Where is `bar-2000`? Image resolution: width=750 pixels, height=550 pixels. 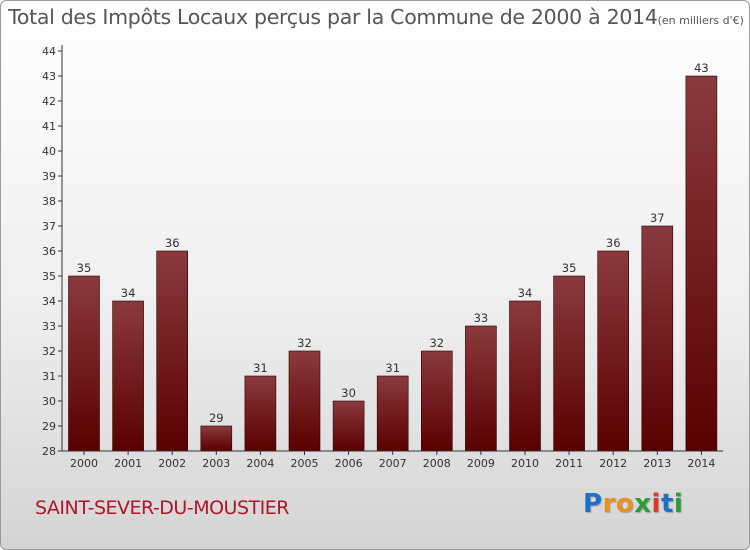 bar-2000 is located at coordinates (84, 363).